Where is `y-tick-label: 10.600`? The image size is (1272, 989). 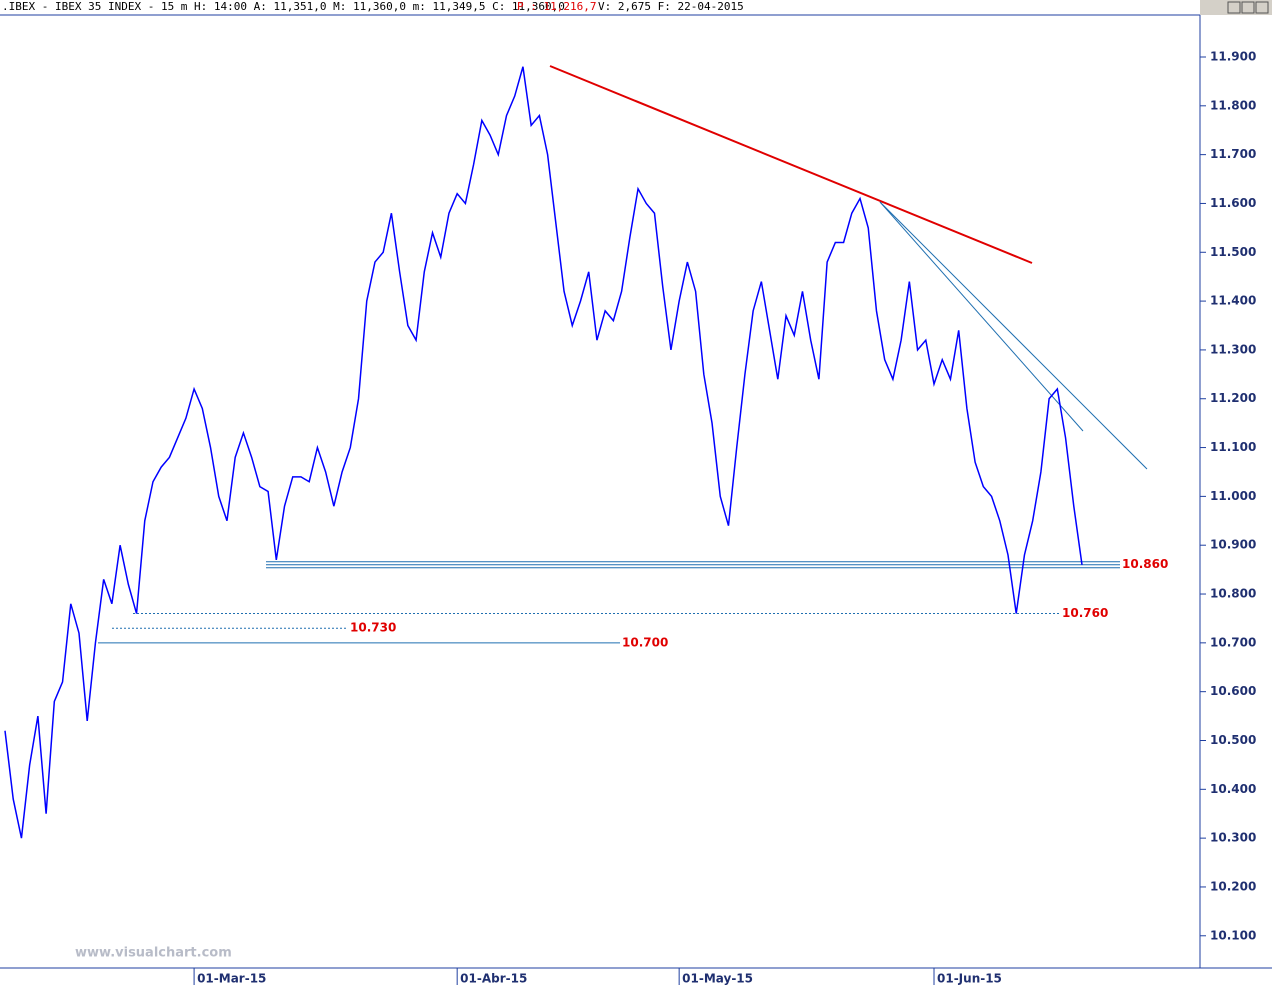
y-tick-label: 10.600 is located at coordinates (1233, 691).